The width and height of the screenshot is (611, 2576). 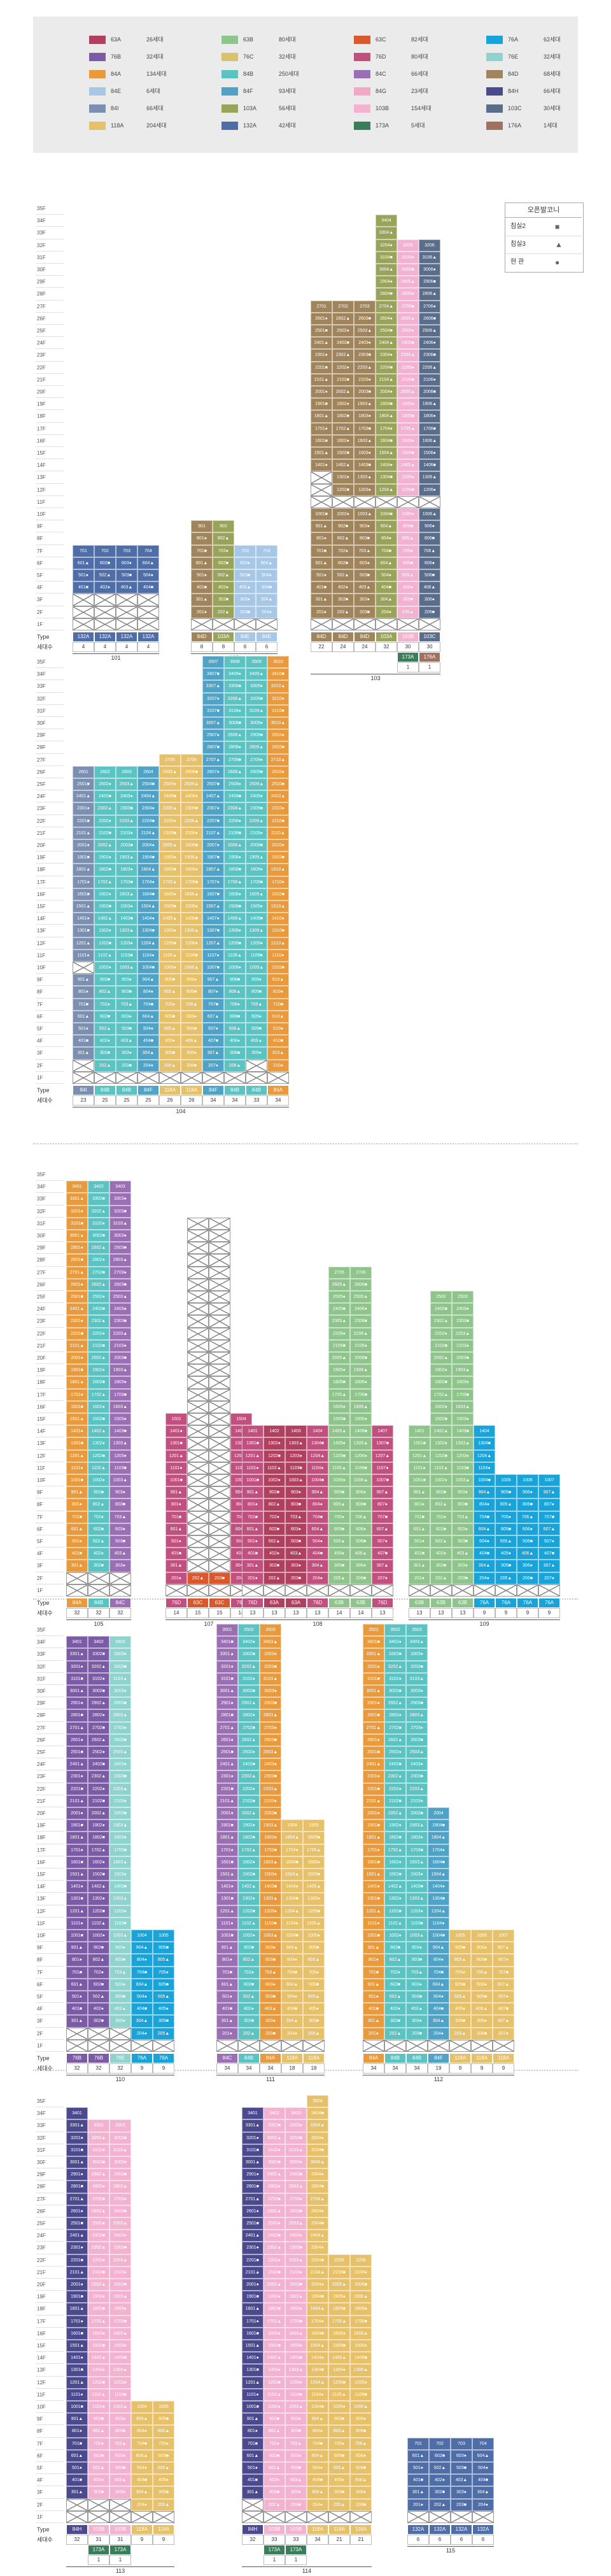 What do you see at coordinates (382, 1455) in the screenshot?
I see `unit-cell: 1207▲` at bounding box center [382, 1455].